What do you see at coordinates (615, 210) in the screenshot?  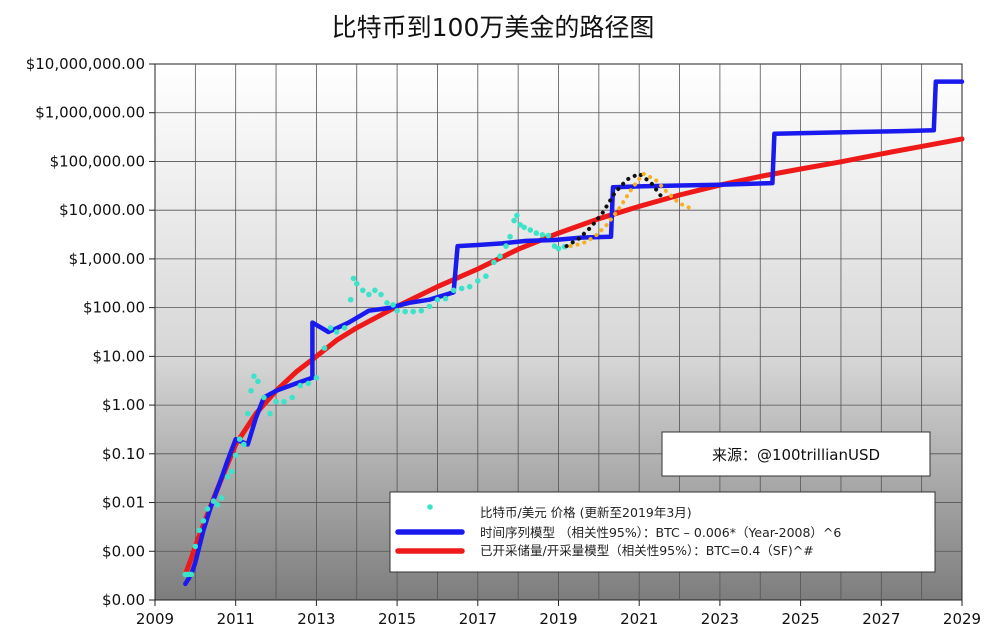 I see `projection-black-line` at bounding box center [615, 210].